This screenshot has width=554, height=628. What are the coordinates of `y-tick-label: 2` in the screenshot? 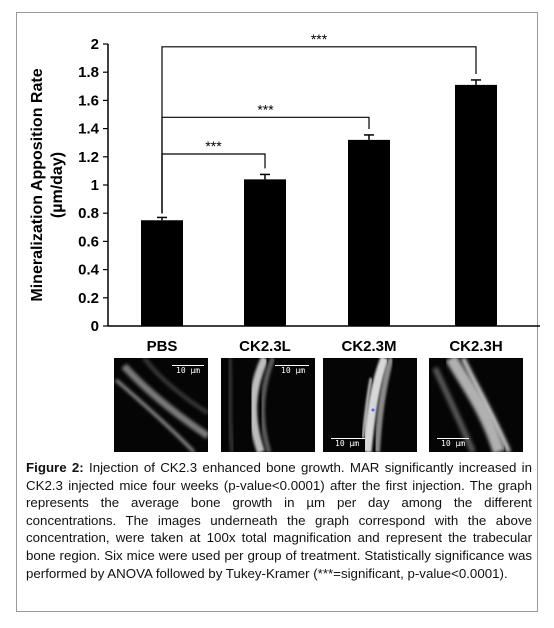 It's located at (95, 44).